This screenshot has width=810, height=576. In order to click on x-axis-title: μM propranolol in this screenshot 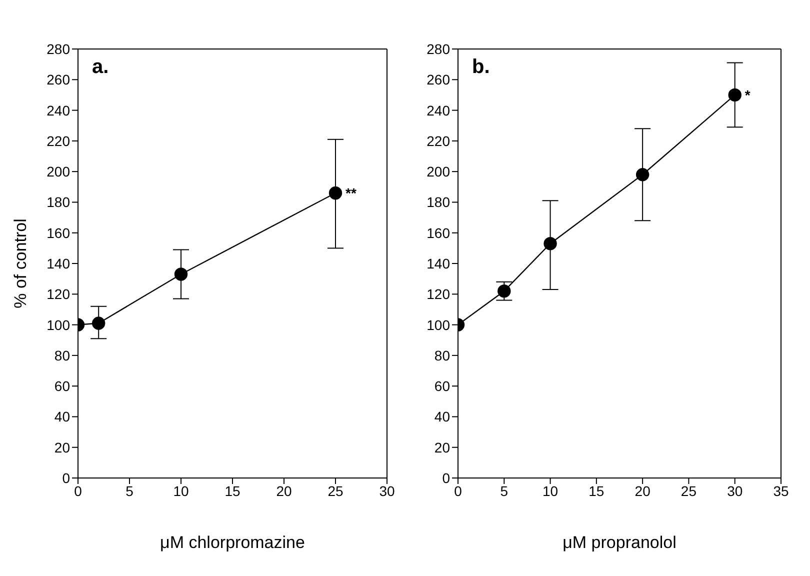, I will do `click(619, 542)`.